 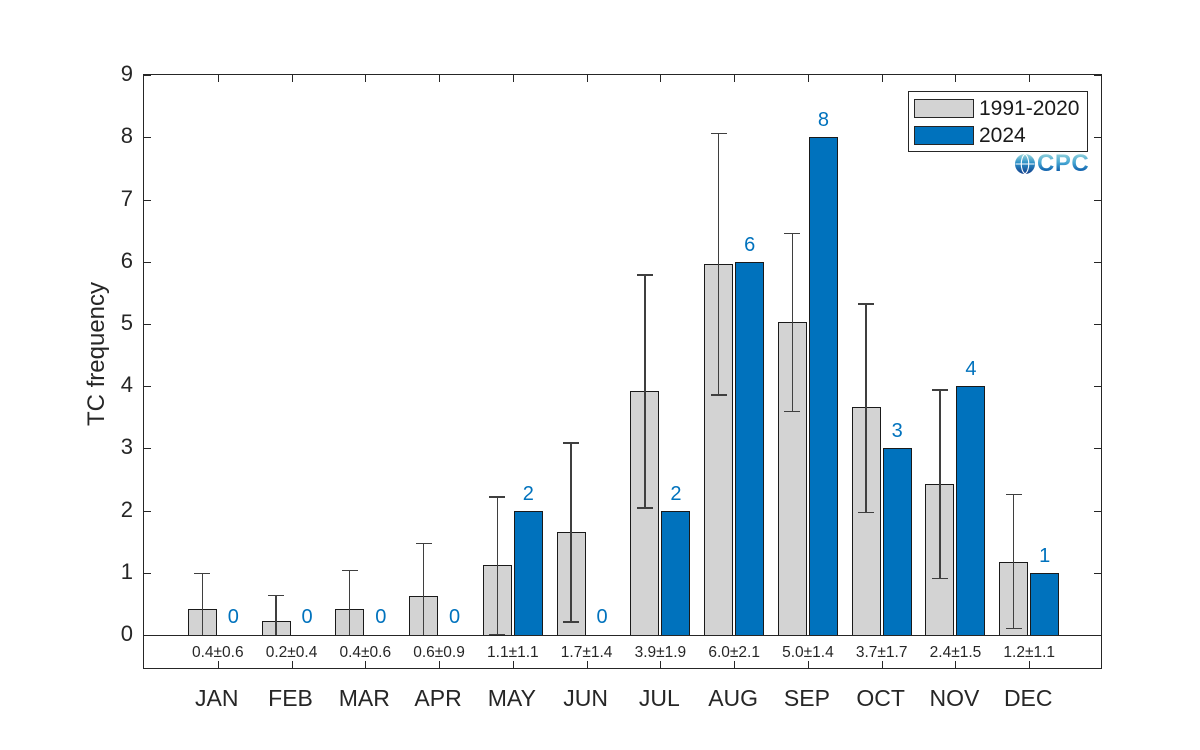 I want to click on value-label-jul: 2, so click(x=676, y=493).